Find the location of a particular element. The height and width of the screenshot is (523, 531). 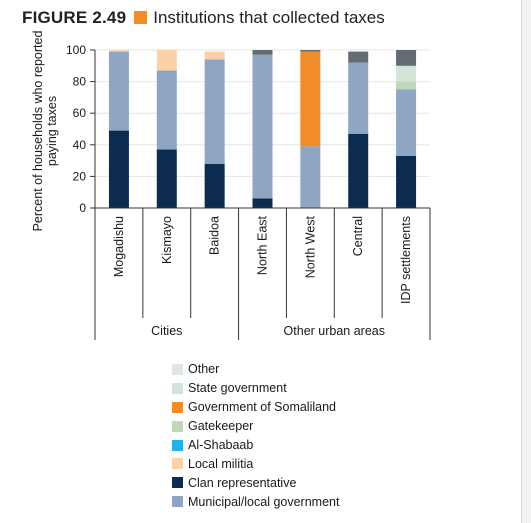

legend-item: Local militia is located at coordinates (255, 463).